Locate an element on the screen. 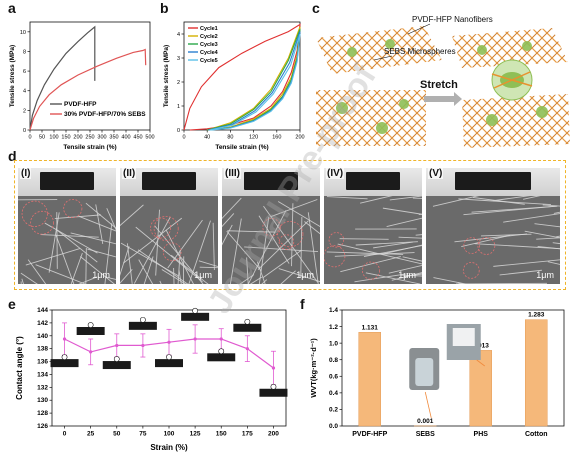 This screenshot has width=576, height=460. x-tick-label: 150 is located at coordinates (65, 138).